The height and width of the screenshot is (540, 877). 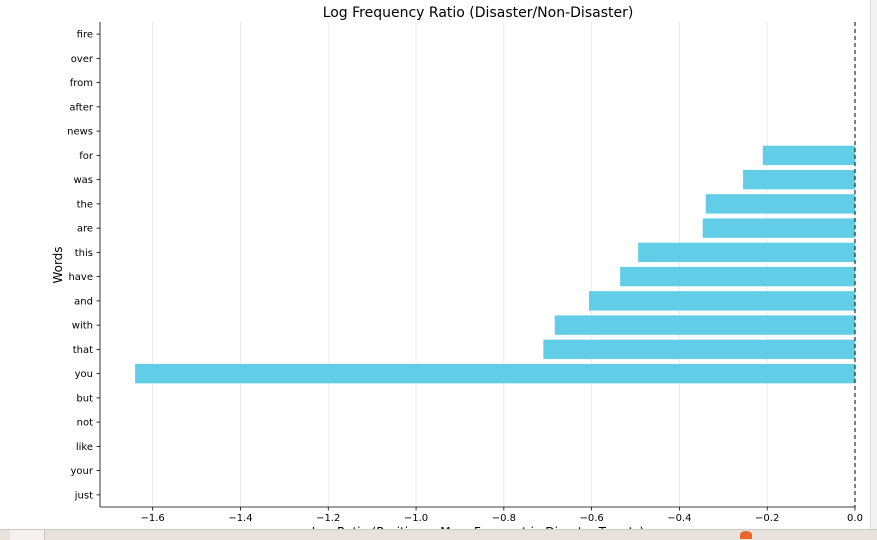 What do you see at coordinates (679, 518) in the screenshot?
I see `x-tick-label: −0.4` at bounding box center [679, 518].